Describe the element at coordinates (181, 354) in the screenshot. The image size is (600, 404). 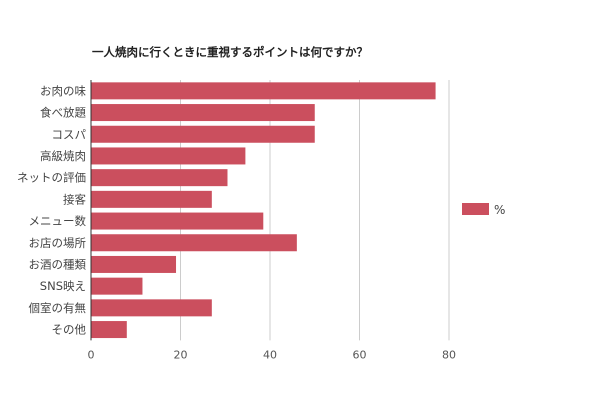
I see `x-tick-label: 20` at that location.